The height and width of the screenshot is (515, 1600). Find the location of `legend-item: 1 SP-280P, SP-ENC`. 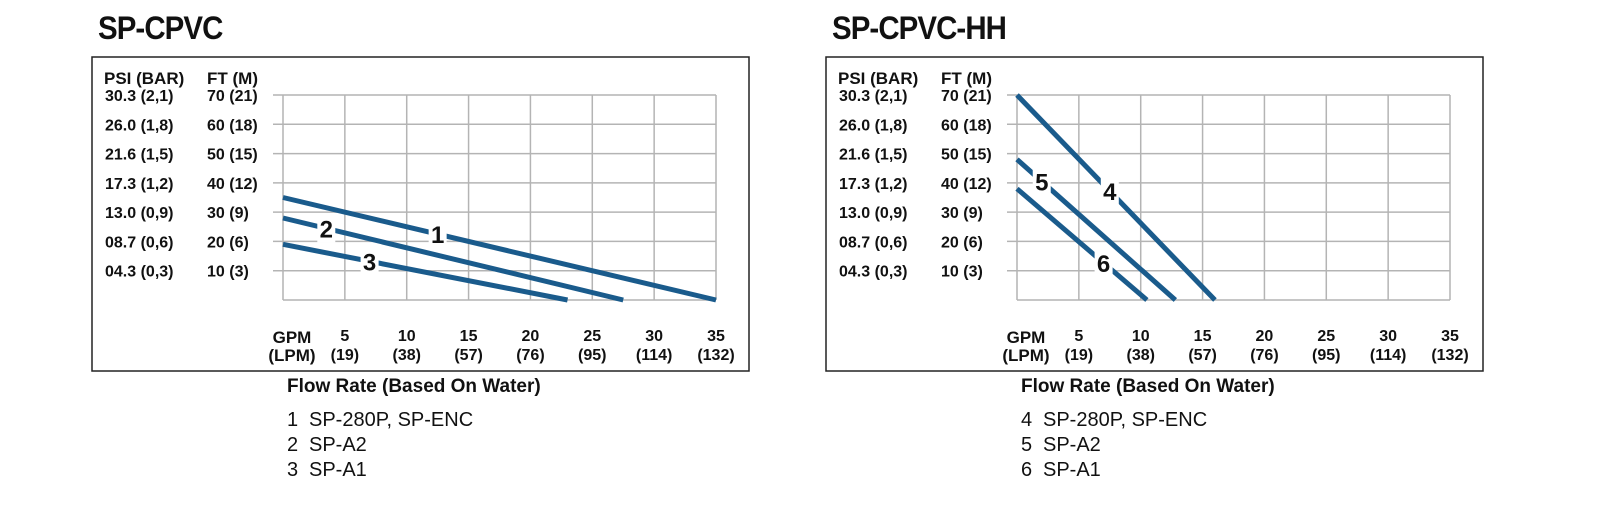

legend-item: 1 SP-280P, SP-ENC is located at coordinates (380, 420).